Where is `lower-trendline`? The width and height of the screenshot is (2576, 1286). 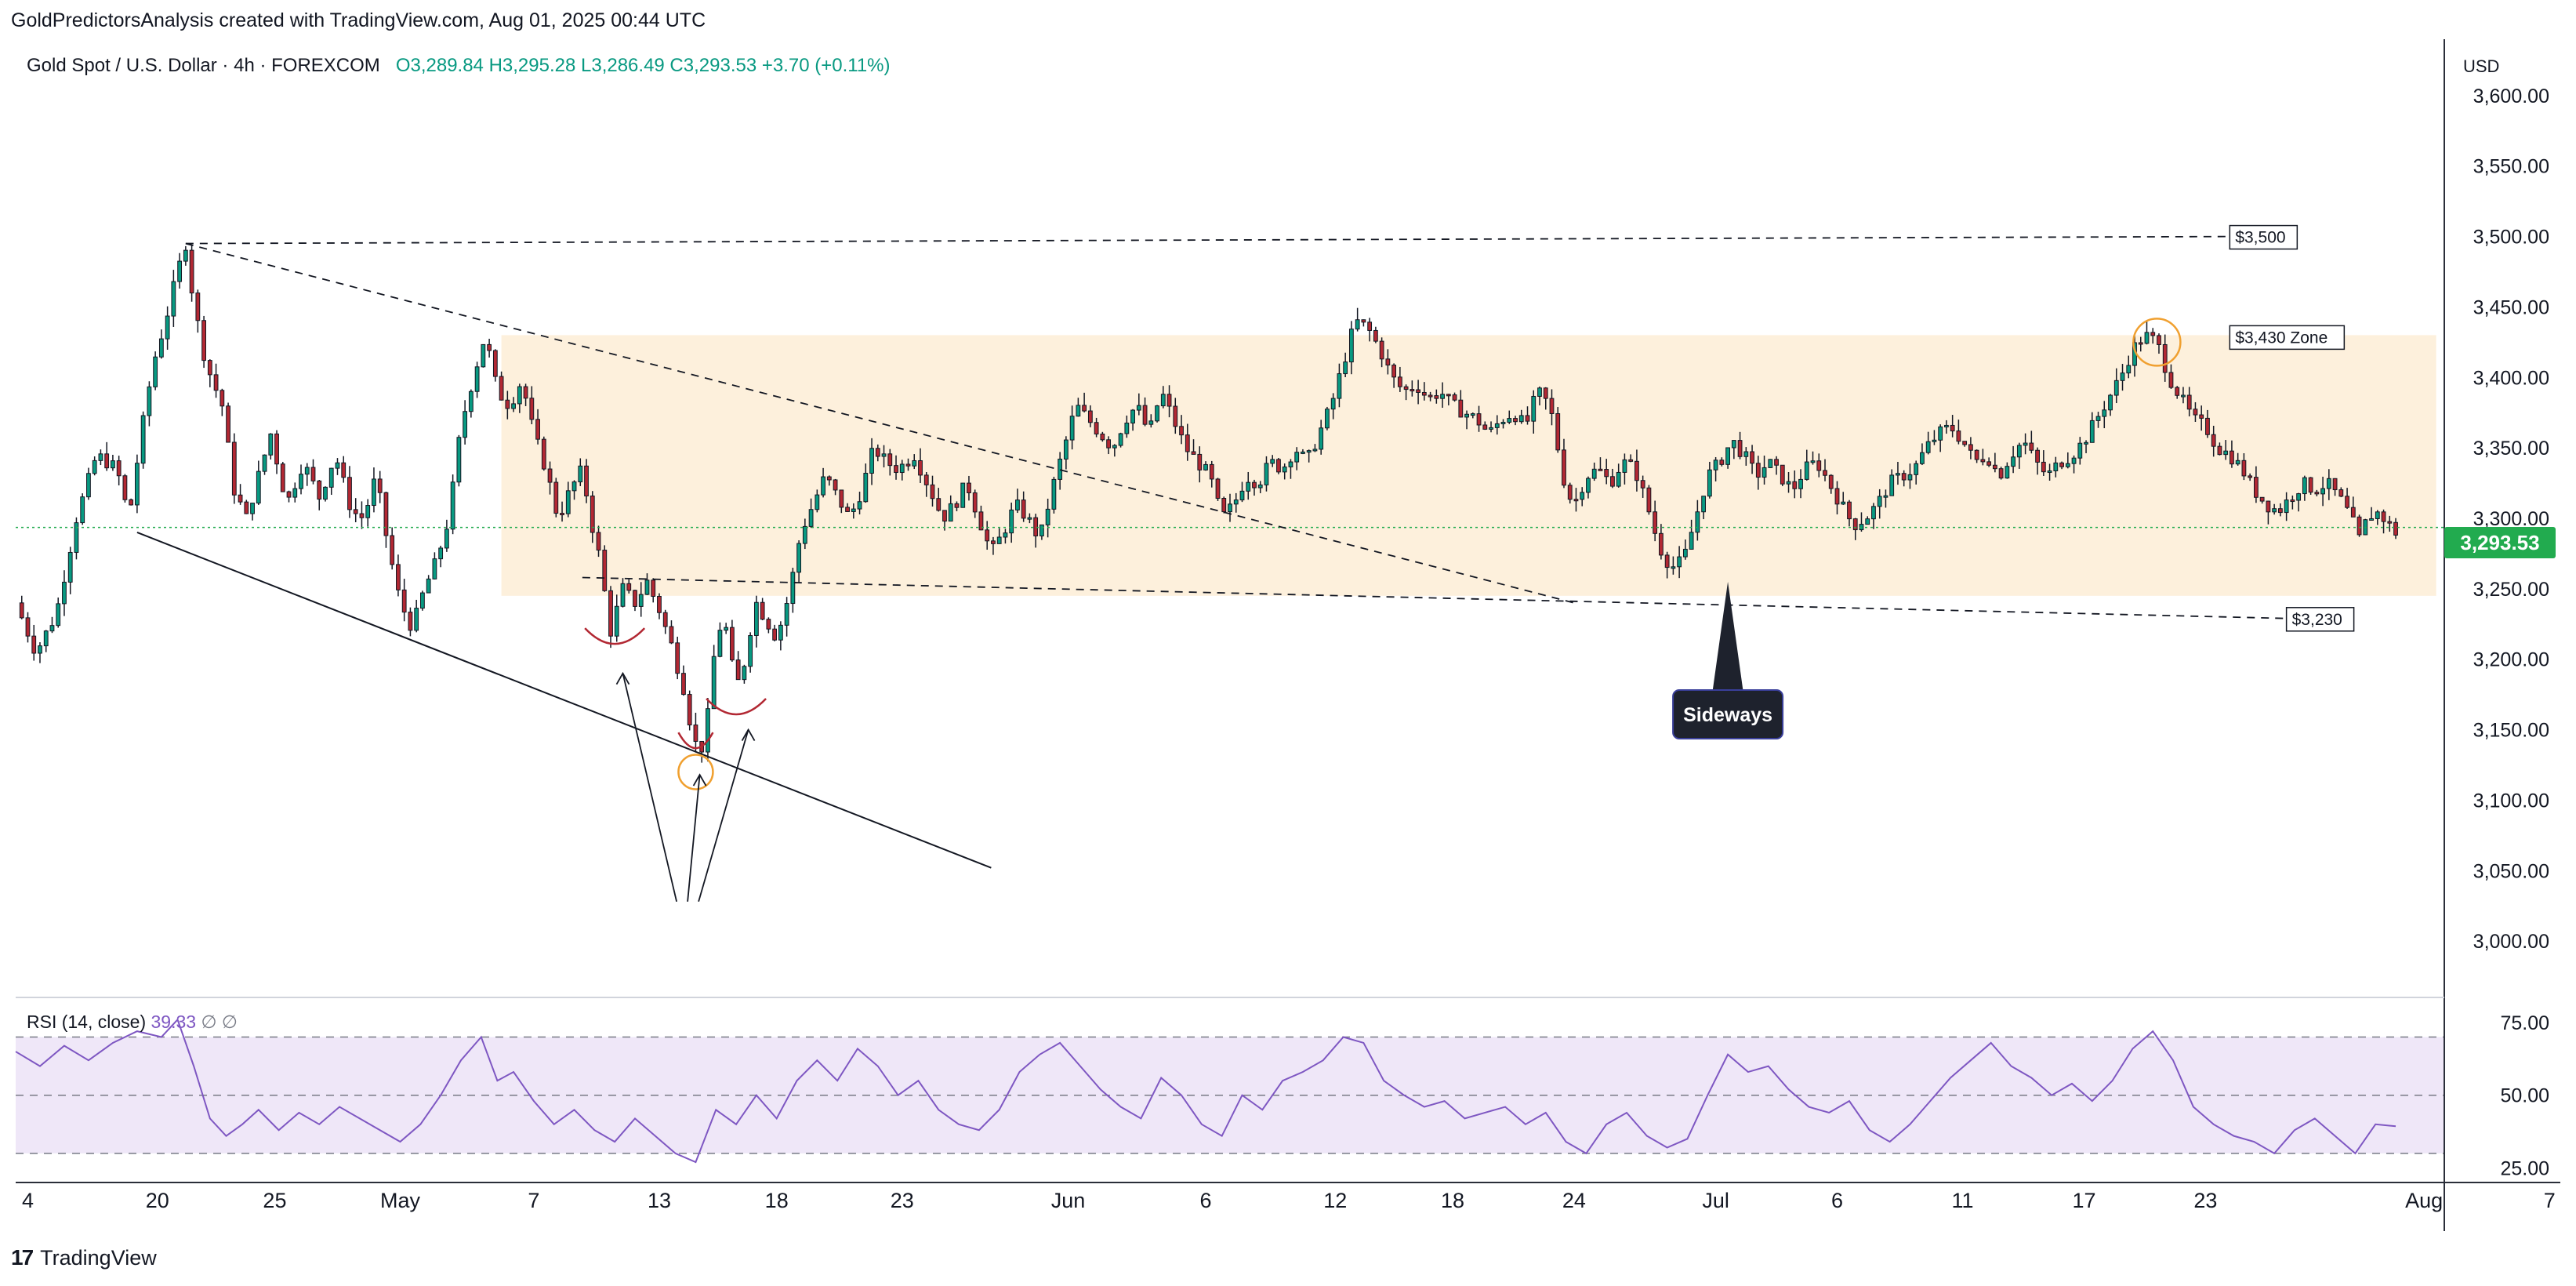 lower-trendline is located at coordinates (564, 701).